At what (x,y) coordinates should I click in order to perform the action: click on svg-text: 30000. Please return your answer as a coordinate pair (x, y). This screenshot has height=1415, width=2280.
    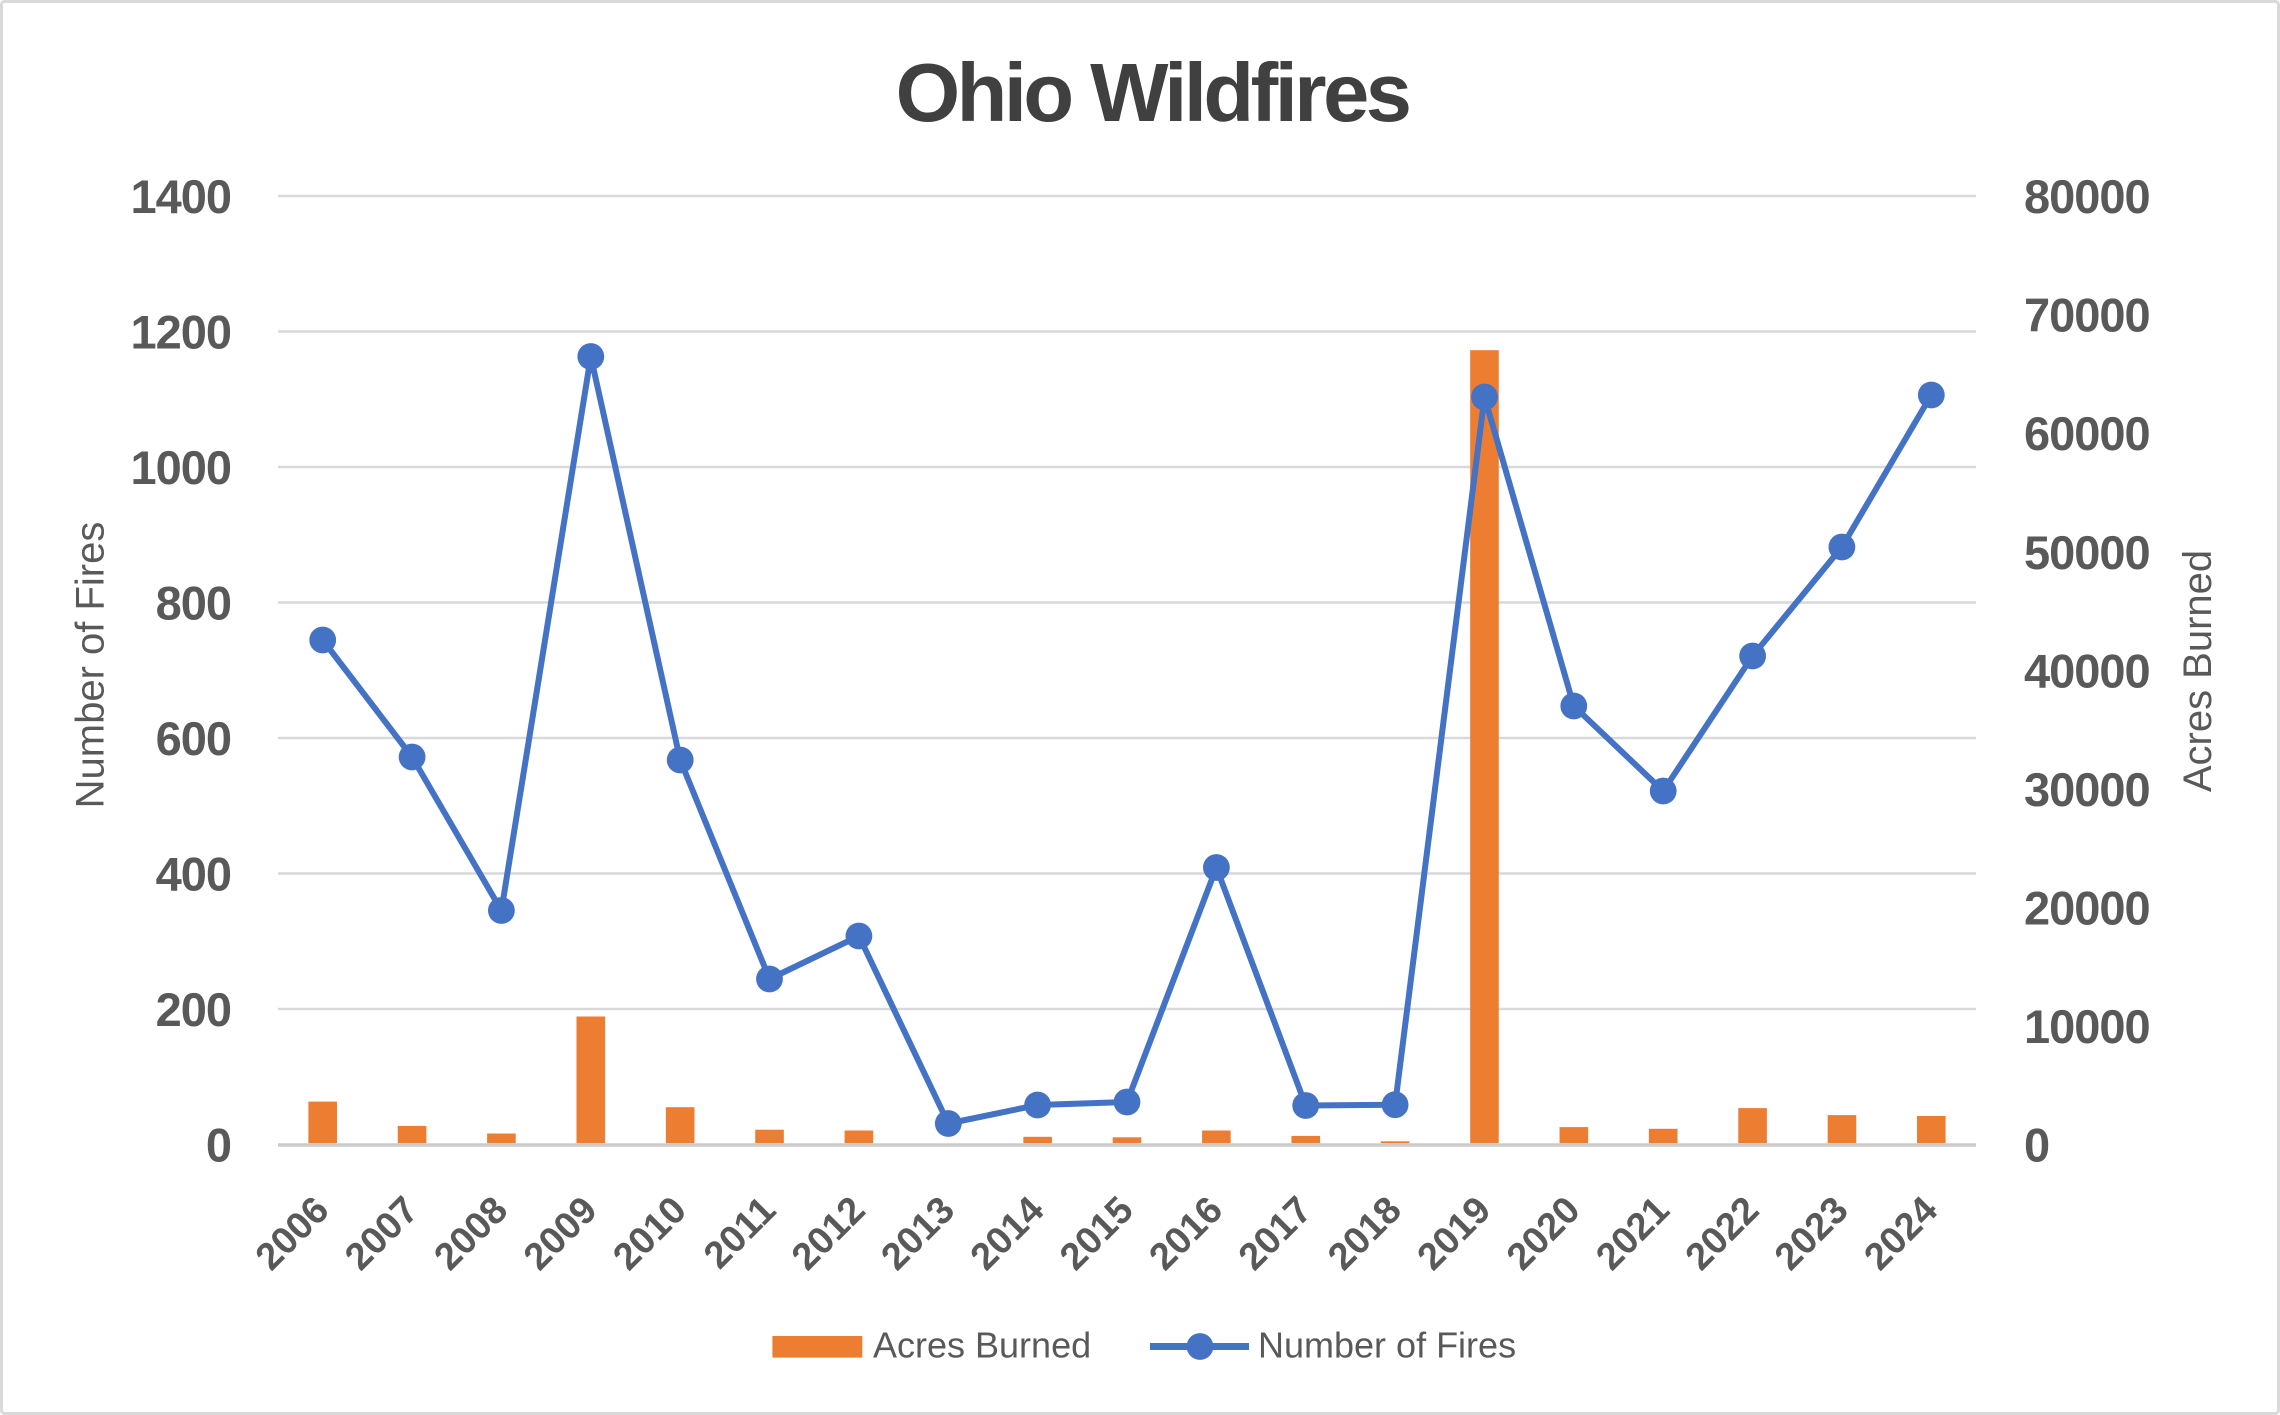
    Looking at the image, I should click on (2087, 789).